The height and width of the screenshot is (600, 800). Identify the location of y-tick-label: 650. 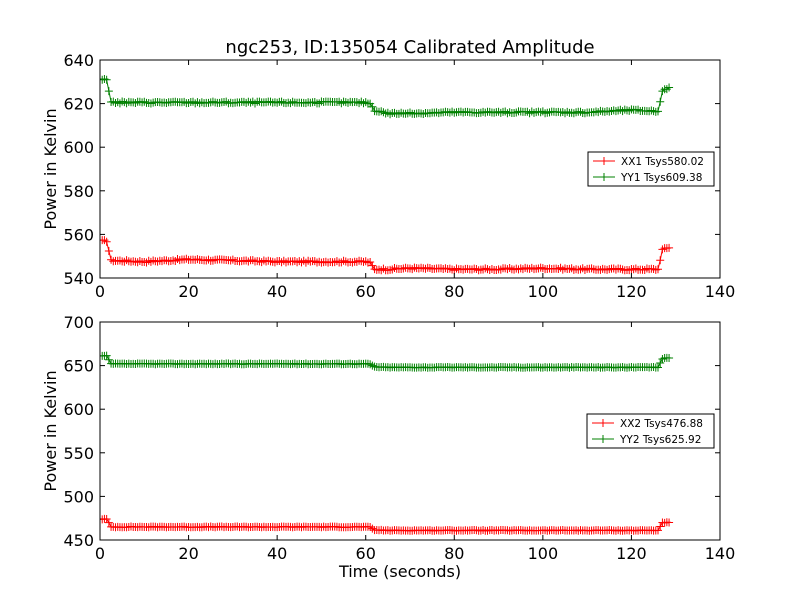
(78, 366).